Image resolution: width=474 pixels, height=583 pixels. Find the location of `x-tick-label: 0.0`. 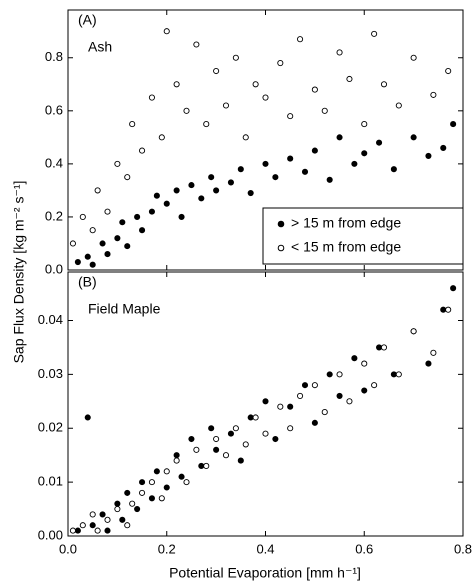

x-tick-label: 0.0 is located at coordinates (68, 548).